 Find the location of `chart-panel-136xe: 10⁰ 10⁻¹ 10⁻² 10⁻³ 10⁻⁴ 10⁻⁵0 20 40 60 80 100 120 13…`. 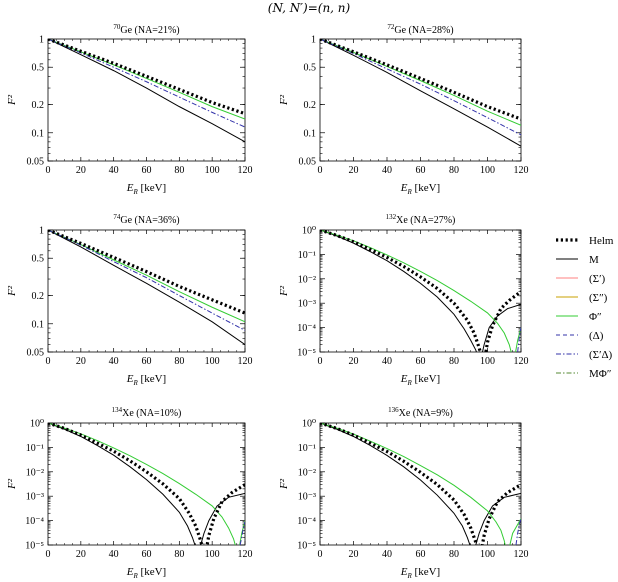

chart-panel-136xe: 10⁰ 10⁻¹ 10⁻² 10⁻³ 10⁻⁴ 10⁻⁵0 20 40 60 80 100 120 13… is located at coordinates (403, 493).